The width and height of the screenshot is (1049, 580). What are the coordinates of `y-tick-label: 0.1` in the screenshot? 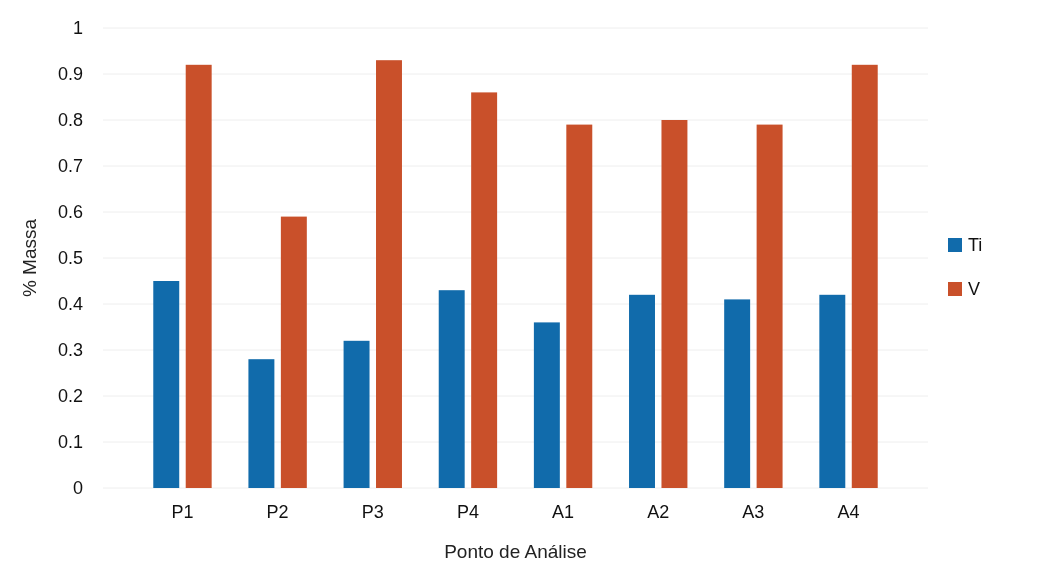 It's located at (70, 442).